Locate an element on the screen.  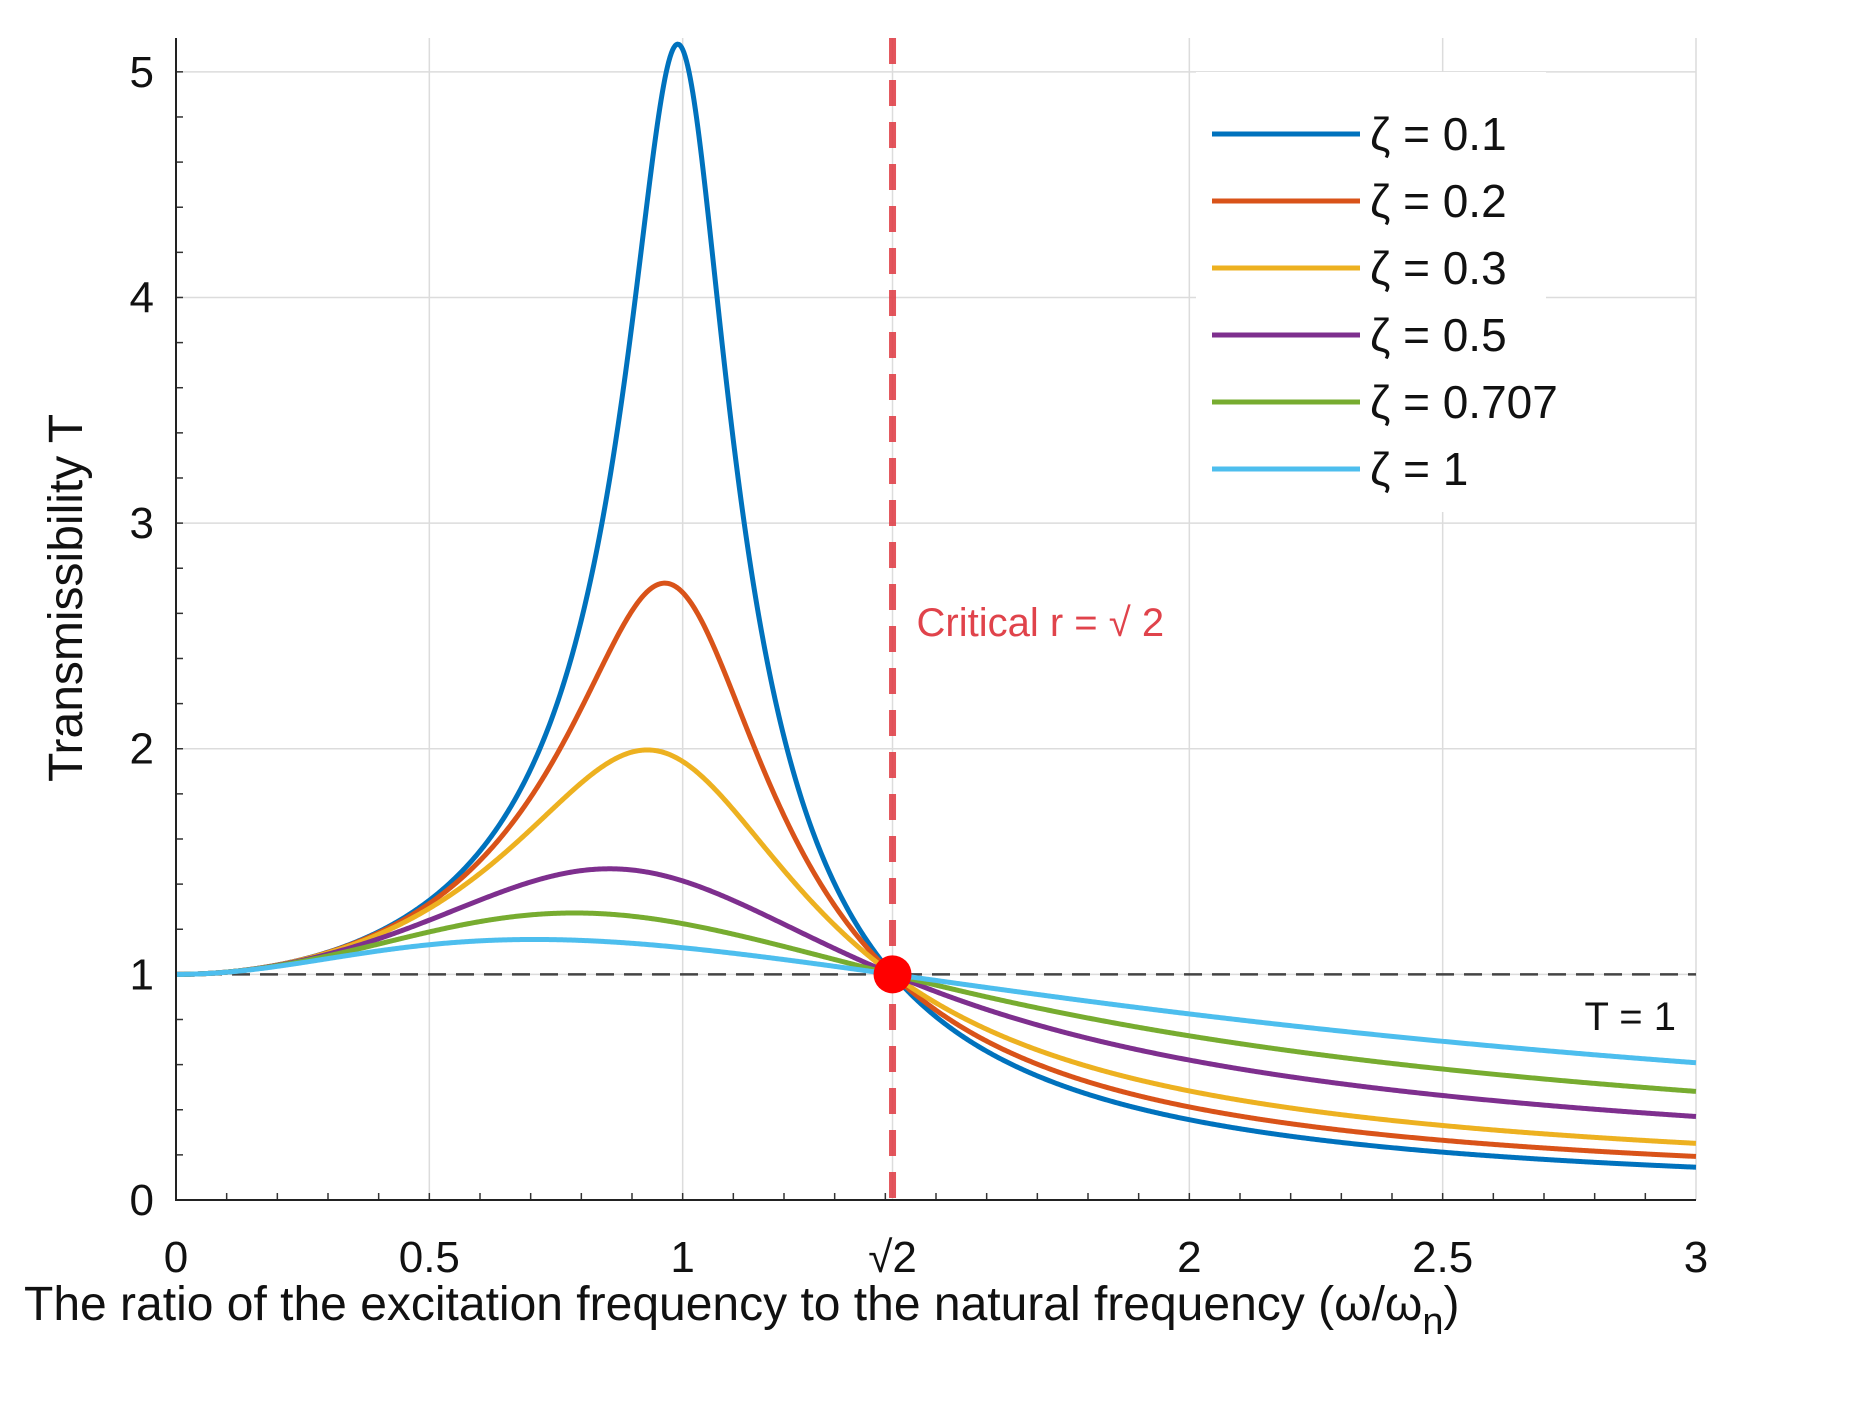
x-tick-label: 0 is located at coordinates (176, 1257).